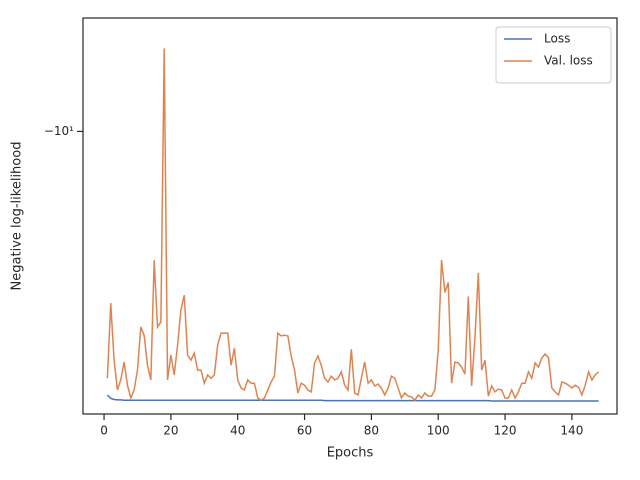 Image resolution: width=640 pixels, height=480 pixels. What do you see at coordinates (237, 431) in the screenshot?
I see `x-tick-label: 40` at bounding box center [237, 431].